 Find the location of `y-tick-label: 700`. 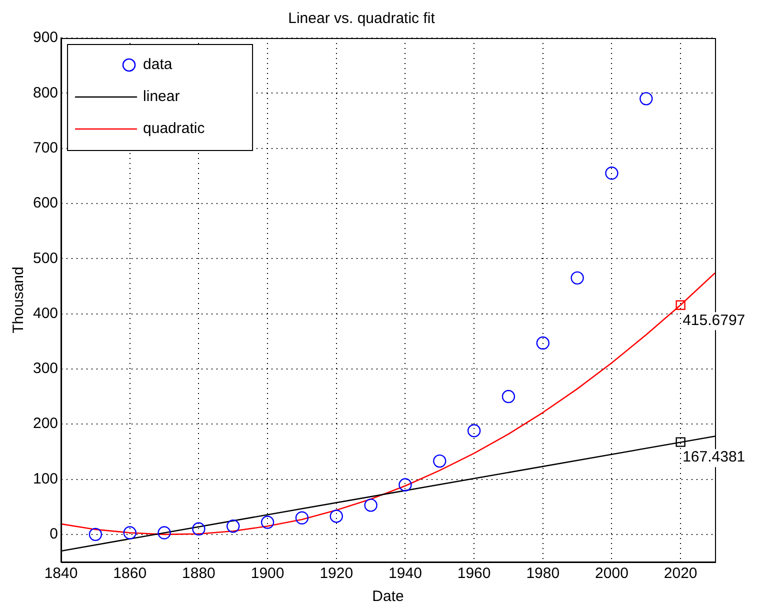

y-tick-label: 700 is located at coordinates (45, 147).